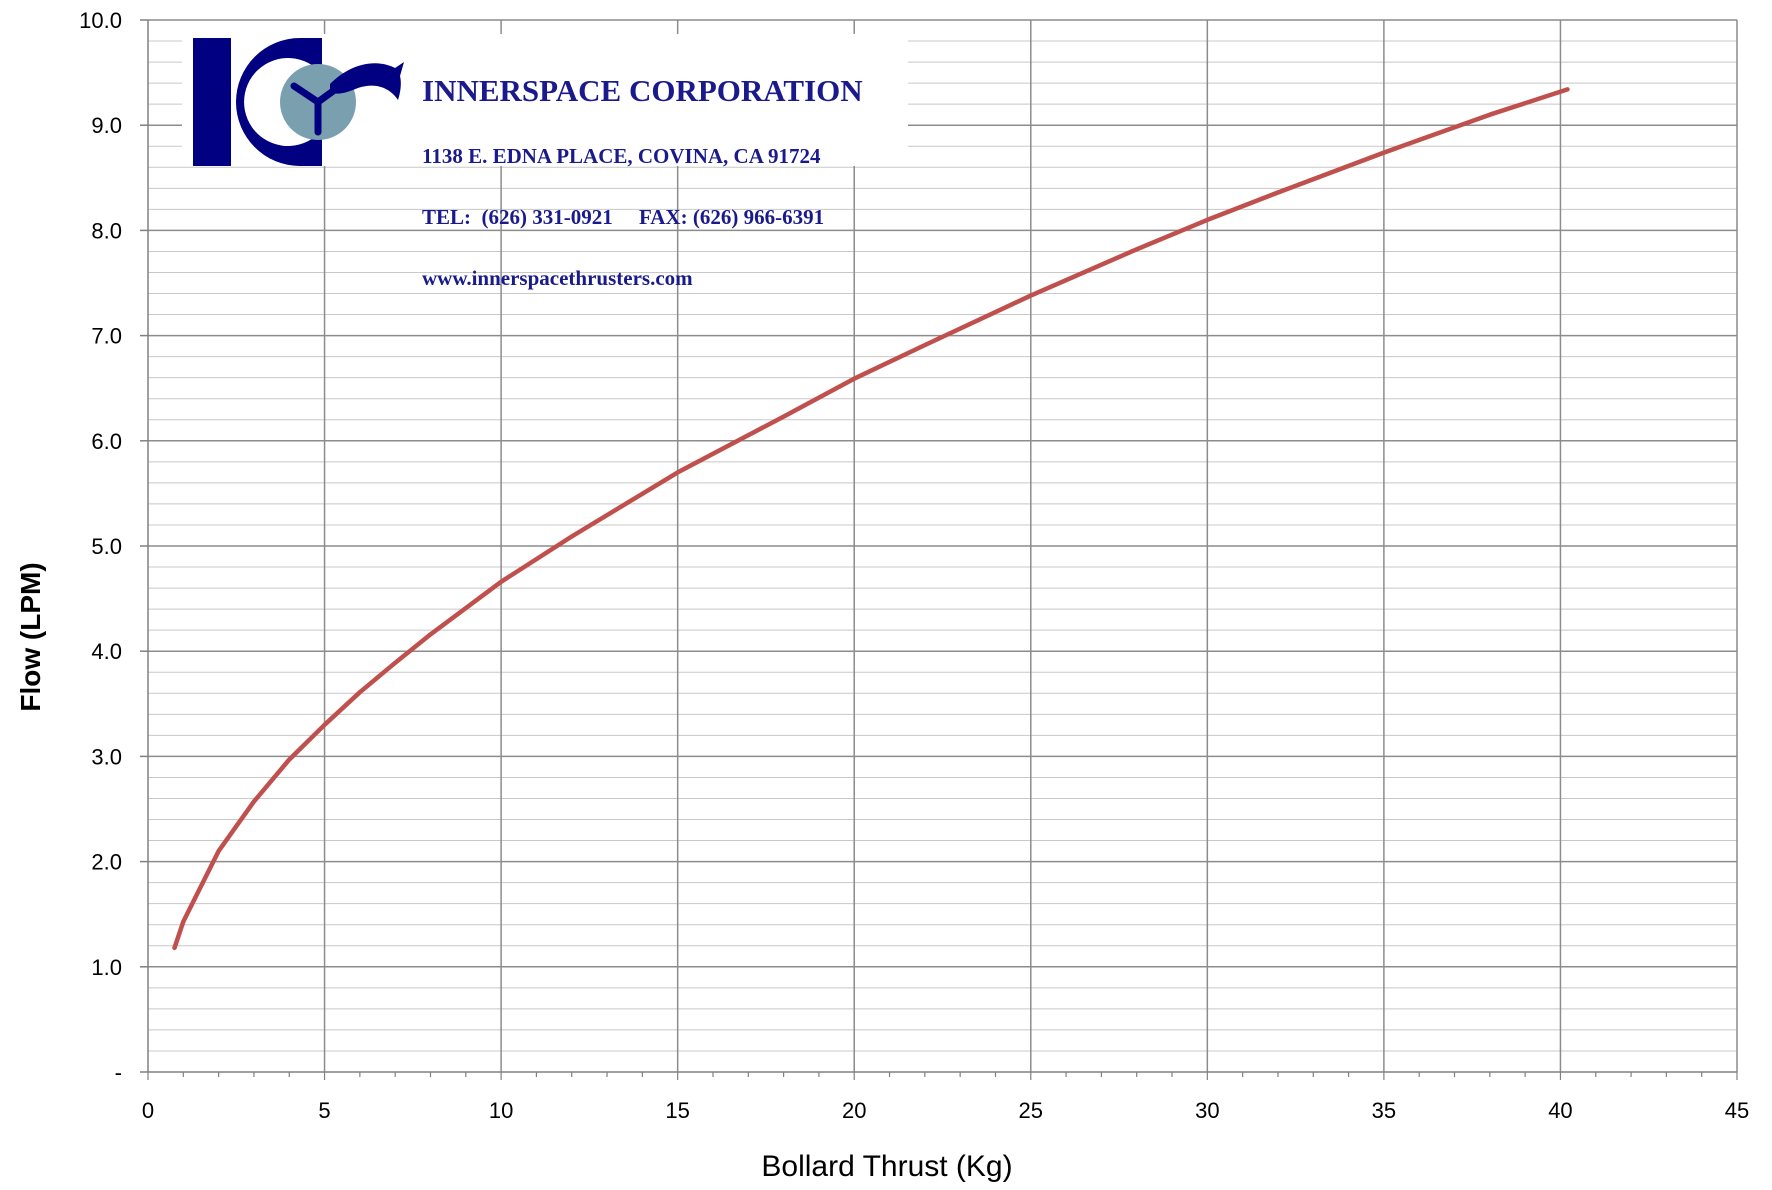 The height and width of the screenshot is (1190, 1772). I want to click on y-tick-label: 6.0, so click(106, 441).